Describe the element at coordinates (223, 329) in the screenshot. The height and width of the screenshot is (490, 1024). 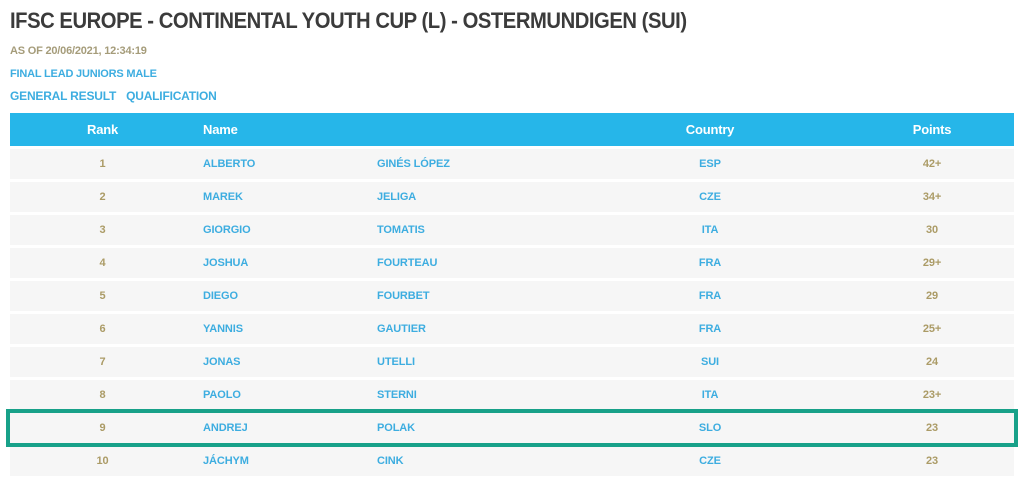
I see `first-name-cell: YANNIS` at that location.